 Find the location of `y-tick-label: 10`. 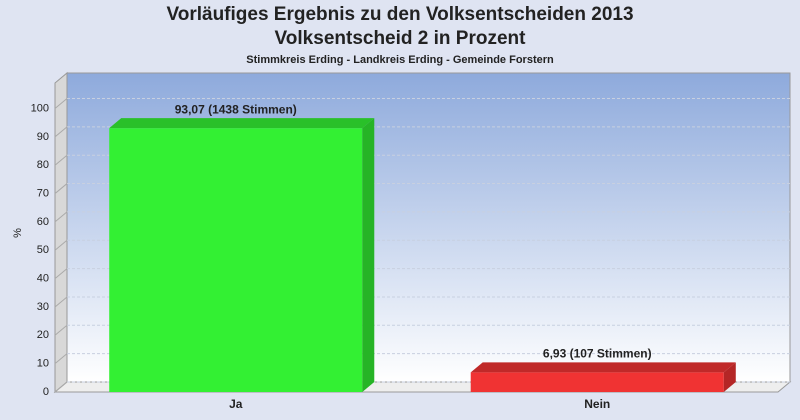

y-tick-label: 10 is located at coordinates (43, 364).